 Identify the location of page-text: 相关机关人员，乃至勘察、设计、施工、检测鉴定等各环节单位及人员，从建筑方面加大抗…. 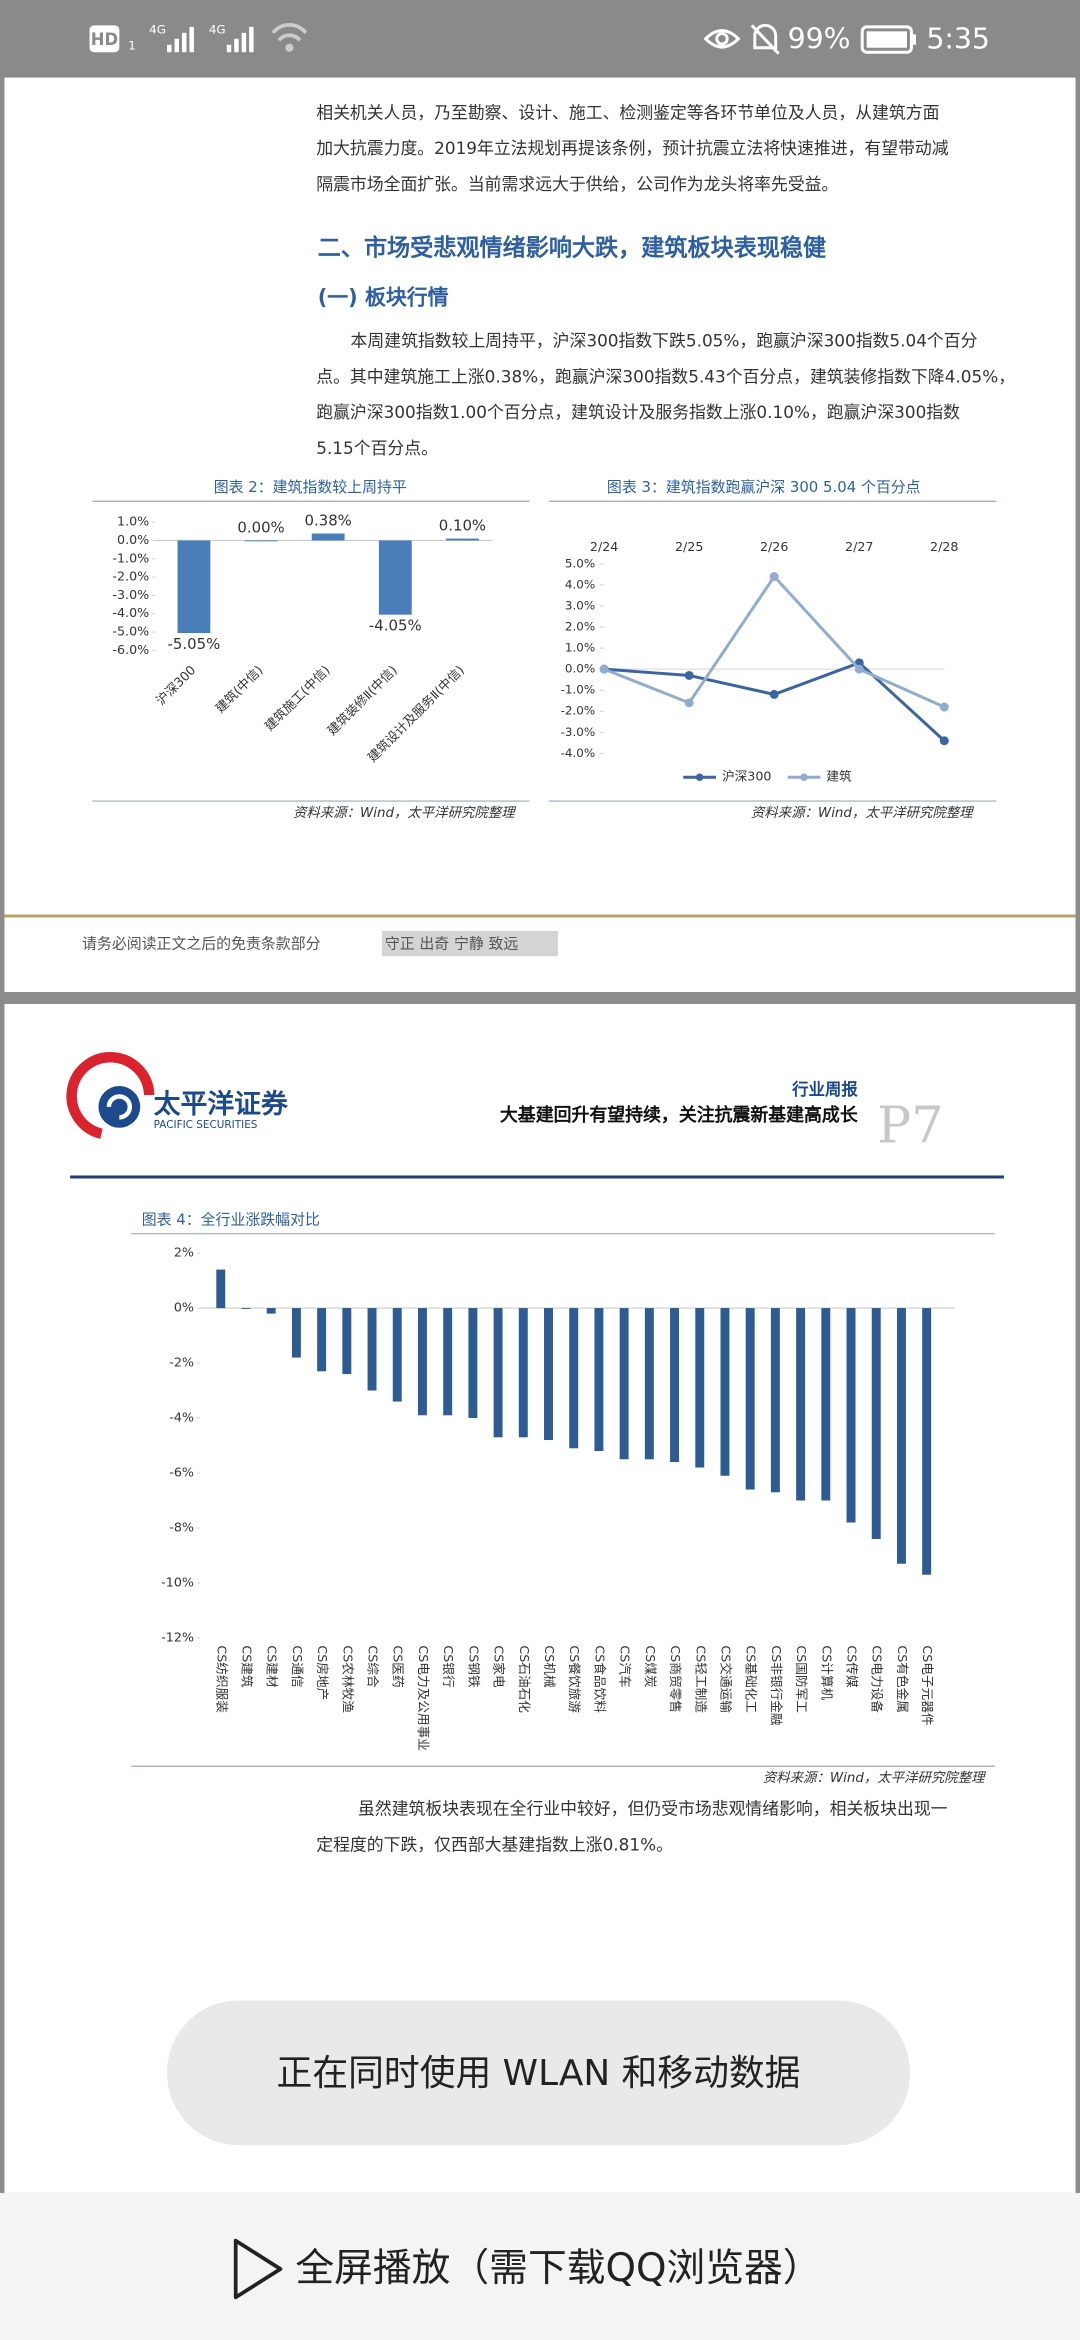
(665, 280).